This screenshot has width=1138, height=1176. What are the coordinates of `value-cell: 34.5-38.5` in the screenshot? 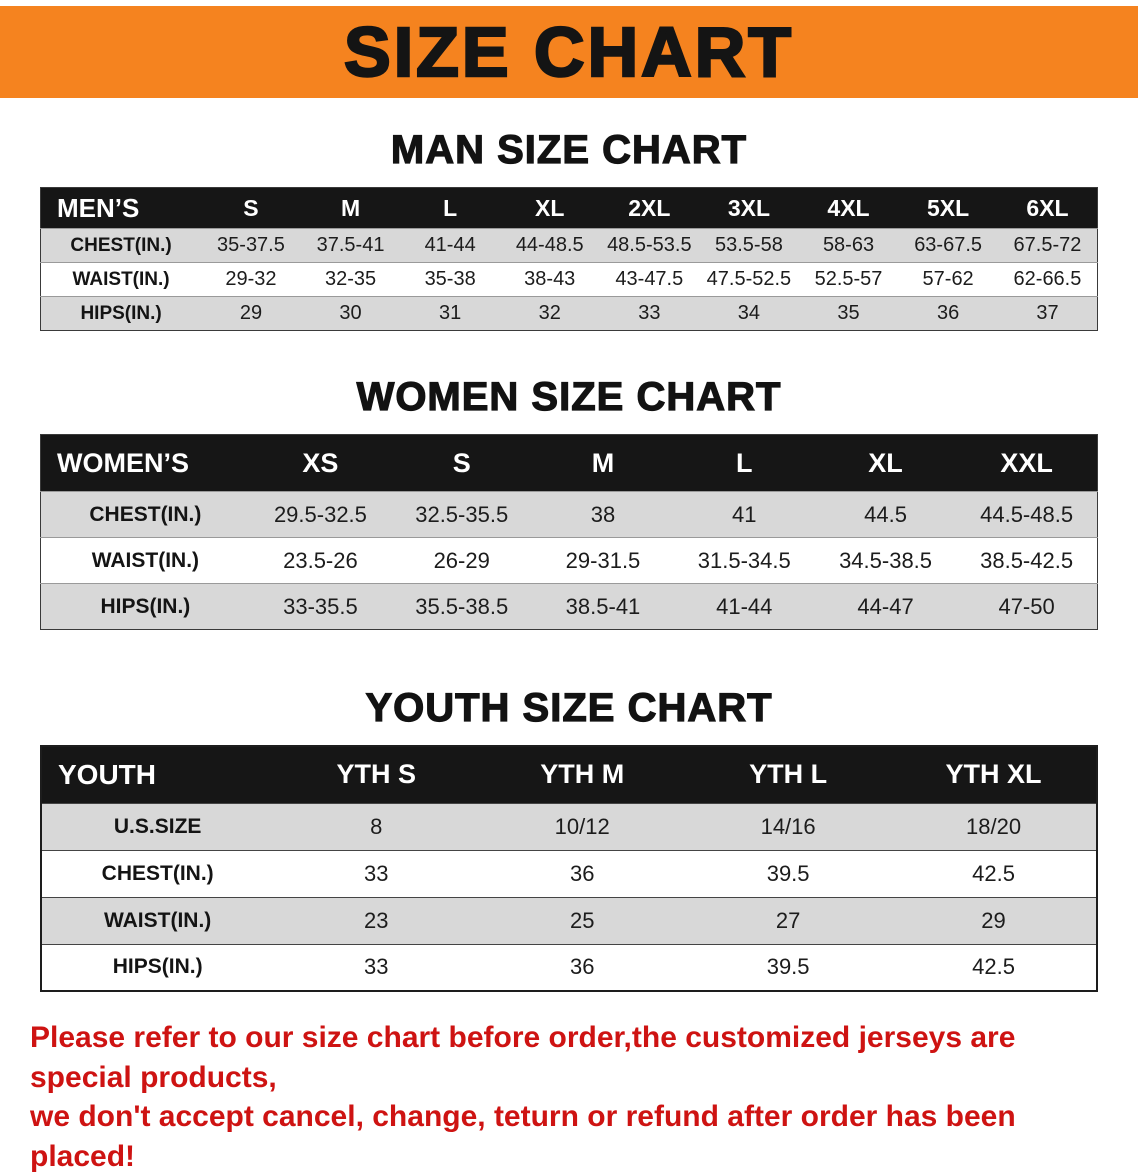 It's located at (886, 560).